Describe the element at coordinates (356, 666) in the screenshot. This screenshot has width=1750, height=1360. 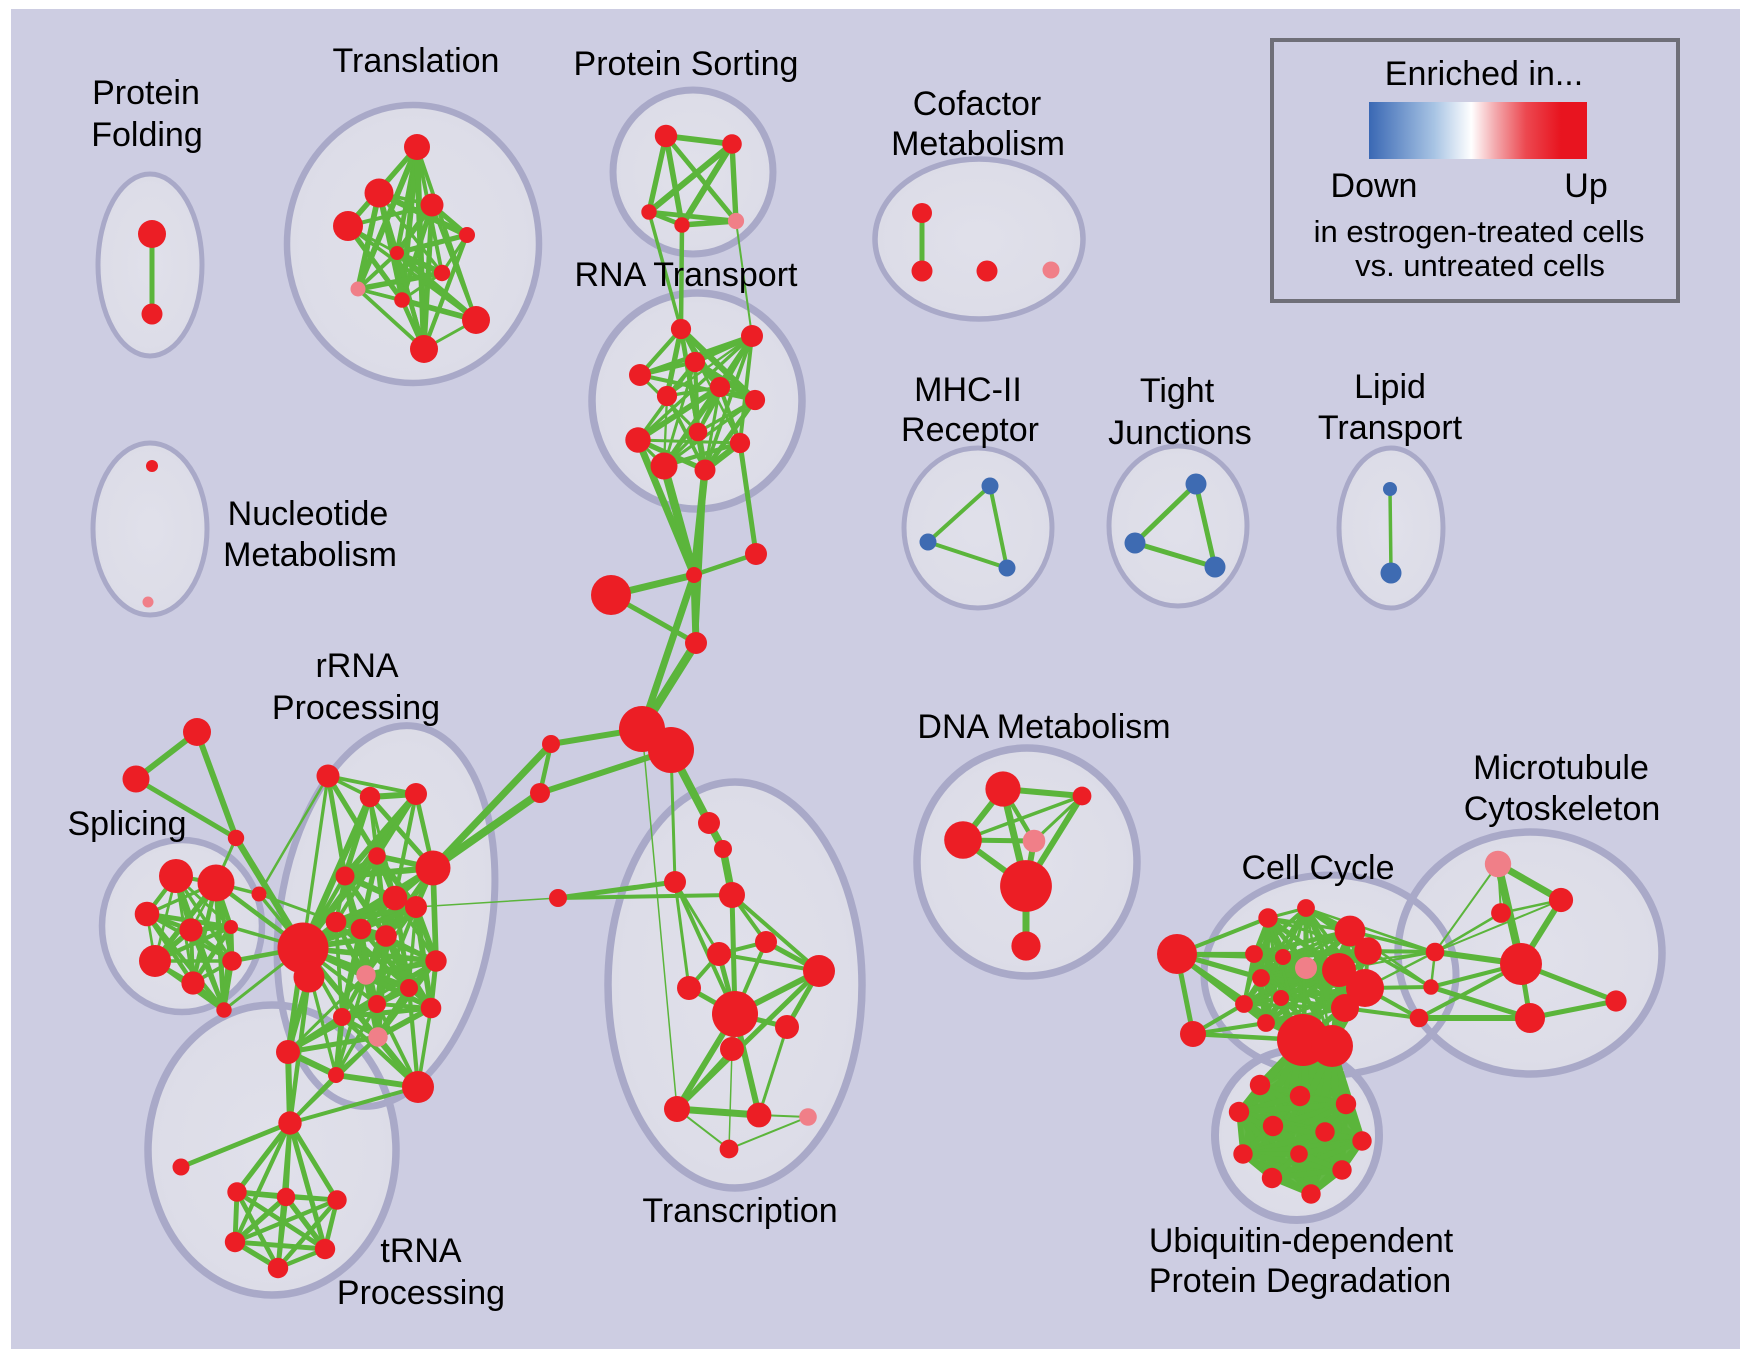
I see `svg-text: rRNA` at that location.